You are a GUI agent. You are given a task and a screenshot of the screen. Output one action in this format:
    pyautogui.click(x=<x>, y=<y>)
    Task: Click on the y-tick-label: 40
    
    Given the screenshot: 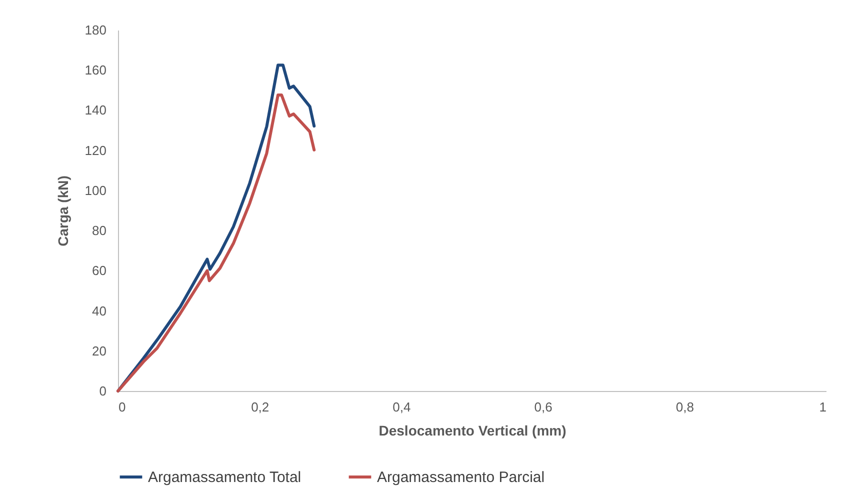 What is the action you would take?
    pyautogui.click(x=99, y=310)
    